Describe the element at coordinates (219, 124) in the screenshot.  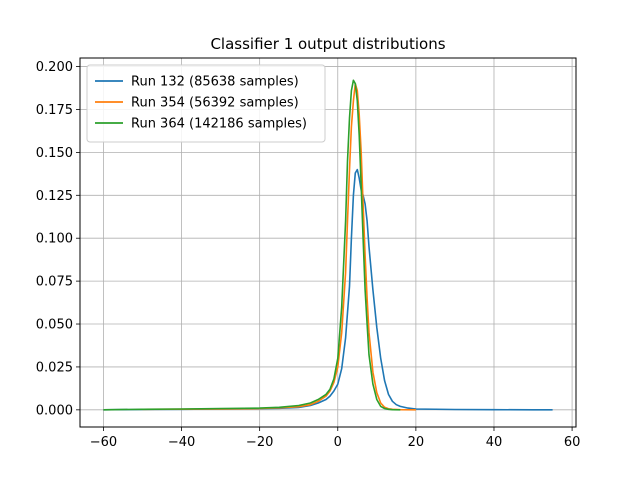
I see `legend-label: Run 364 (142186 samples)` at that location.